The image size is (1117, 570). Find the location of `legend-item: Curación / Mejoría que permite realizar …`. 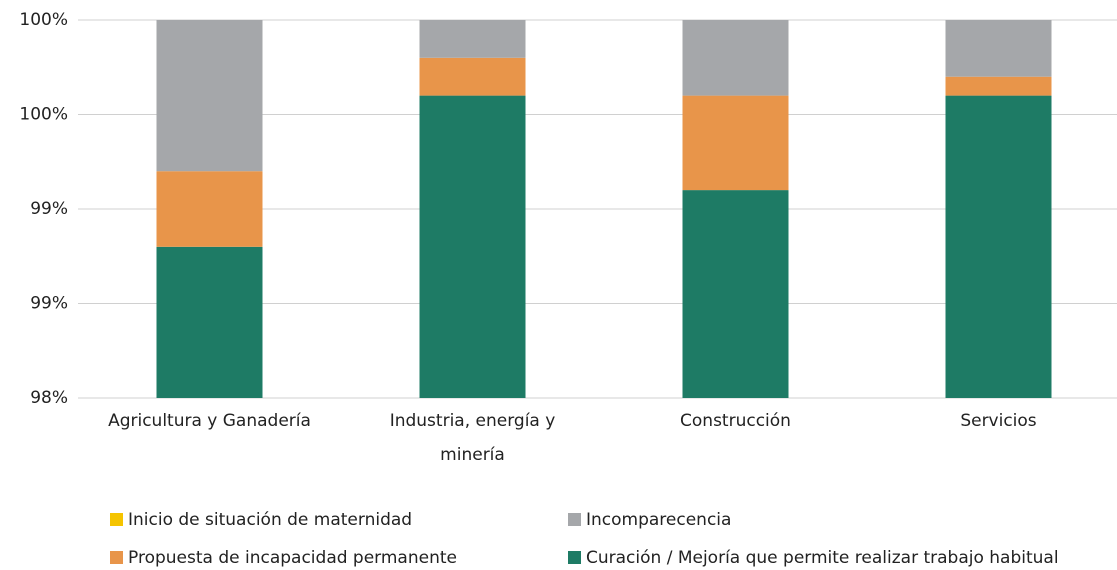

legend-item: Curación / Mejoría que permite realizar … is located at coordinates (813, 558).